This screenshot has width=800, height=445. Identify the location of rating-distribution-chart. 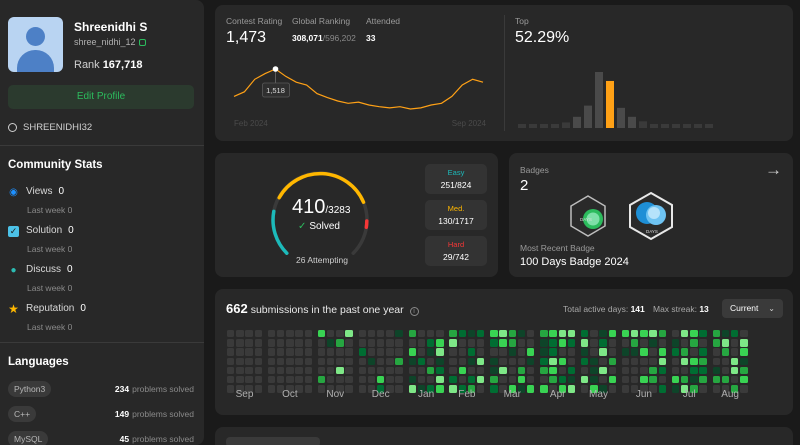
(650, 98).